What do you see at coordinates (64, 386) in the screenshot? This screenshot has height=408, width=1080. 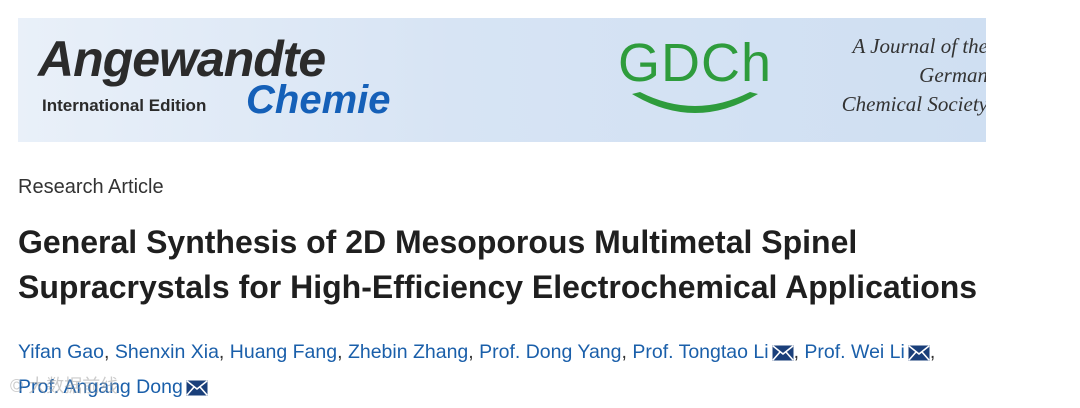 I see `watermark: © 大数据前线` at bounding box center [64, 386].